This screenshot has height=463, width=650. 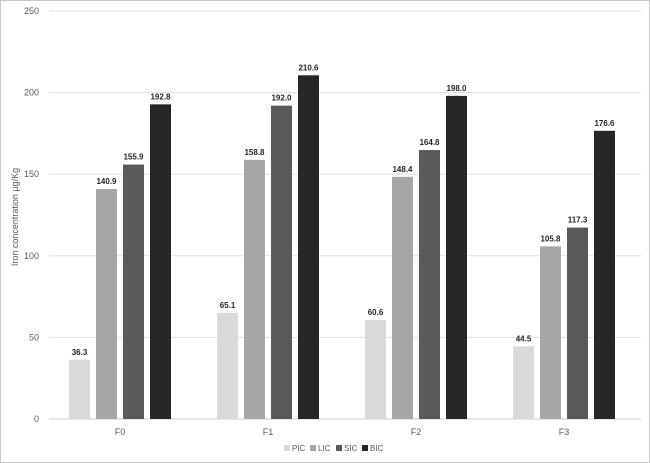 I want to click on data-label: 65.1, so click(x=228, y=305).